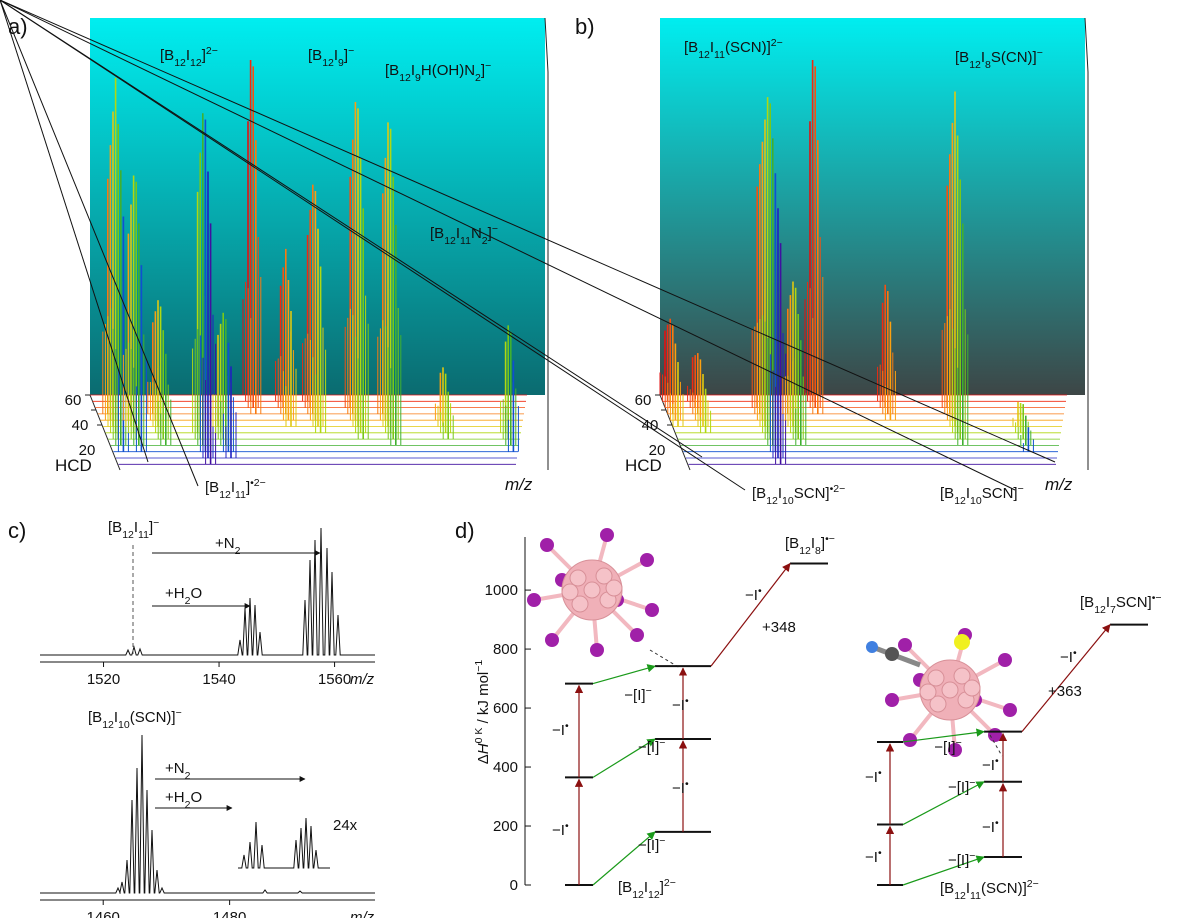  I want to click on y-tick-label: 800, so click(505, 649).